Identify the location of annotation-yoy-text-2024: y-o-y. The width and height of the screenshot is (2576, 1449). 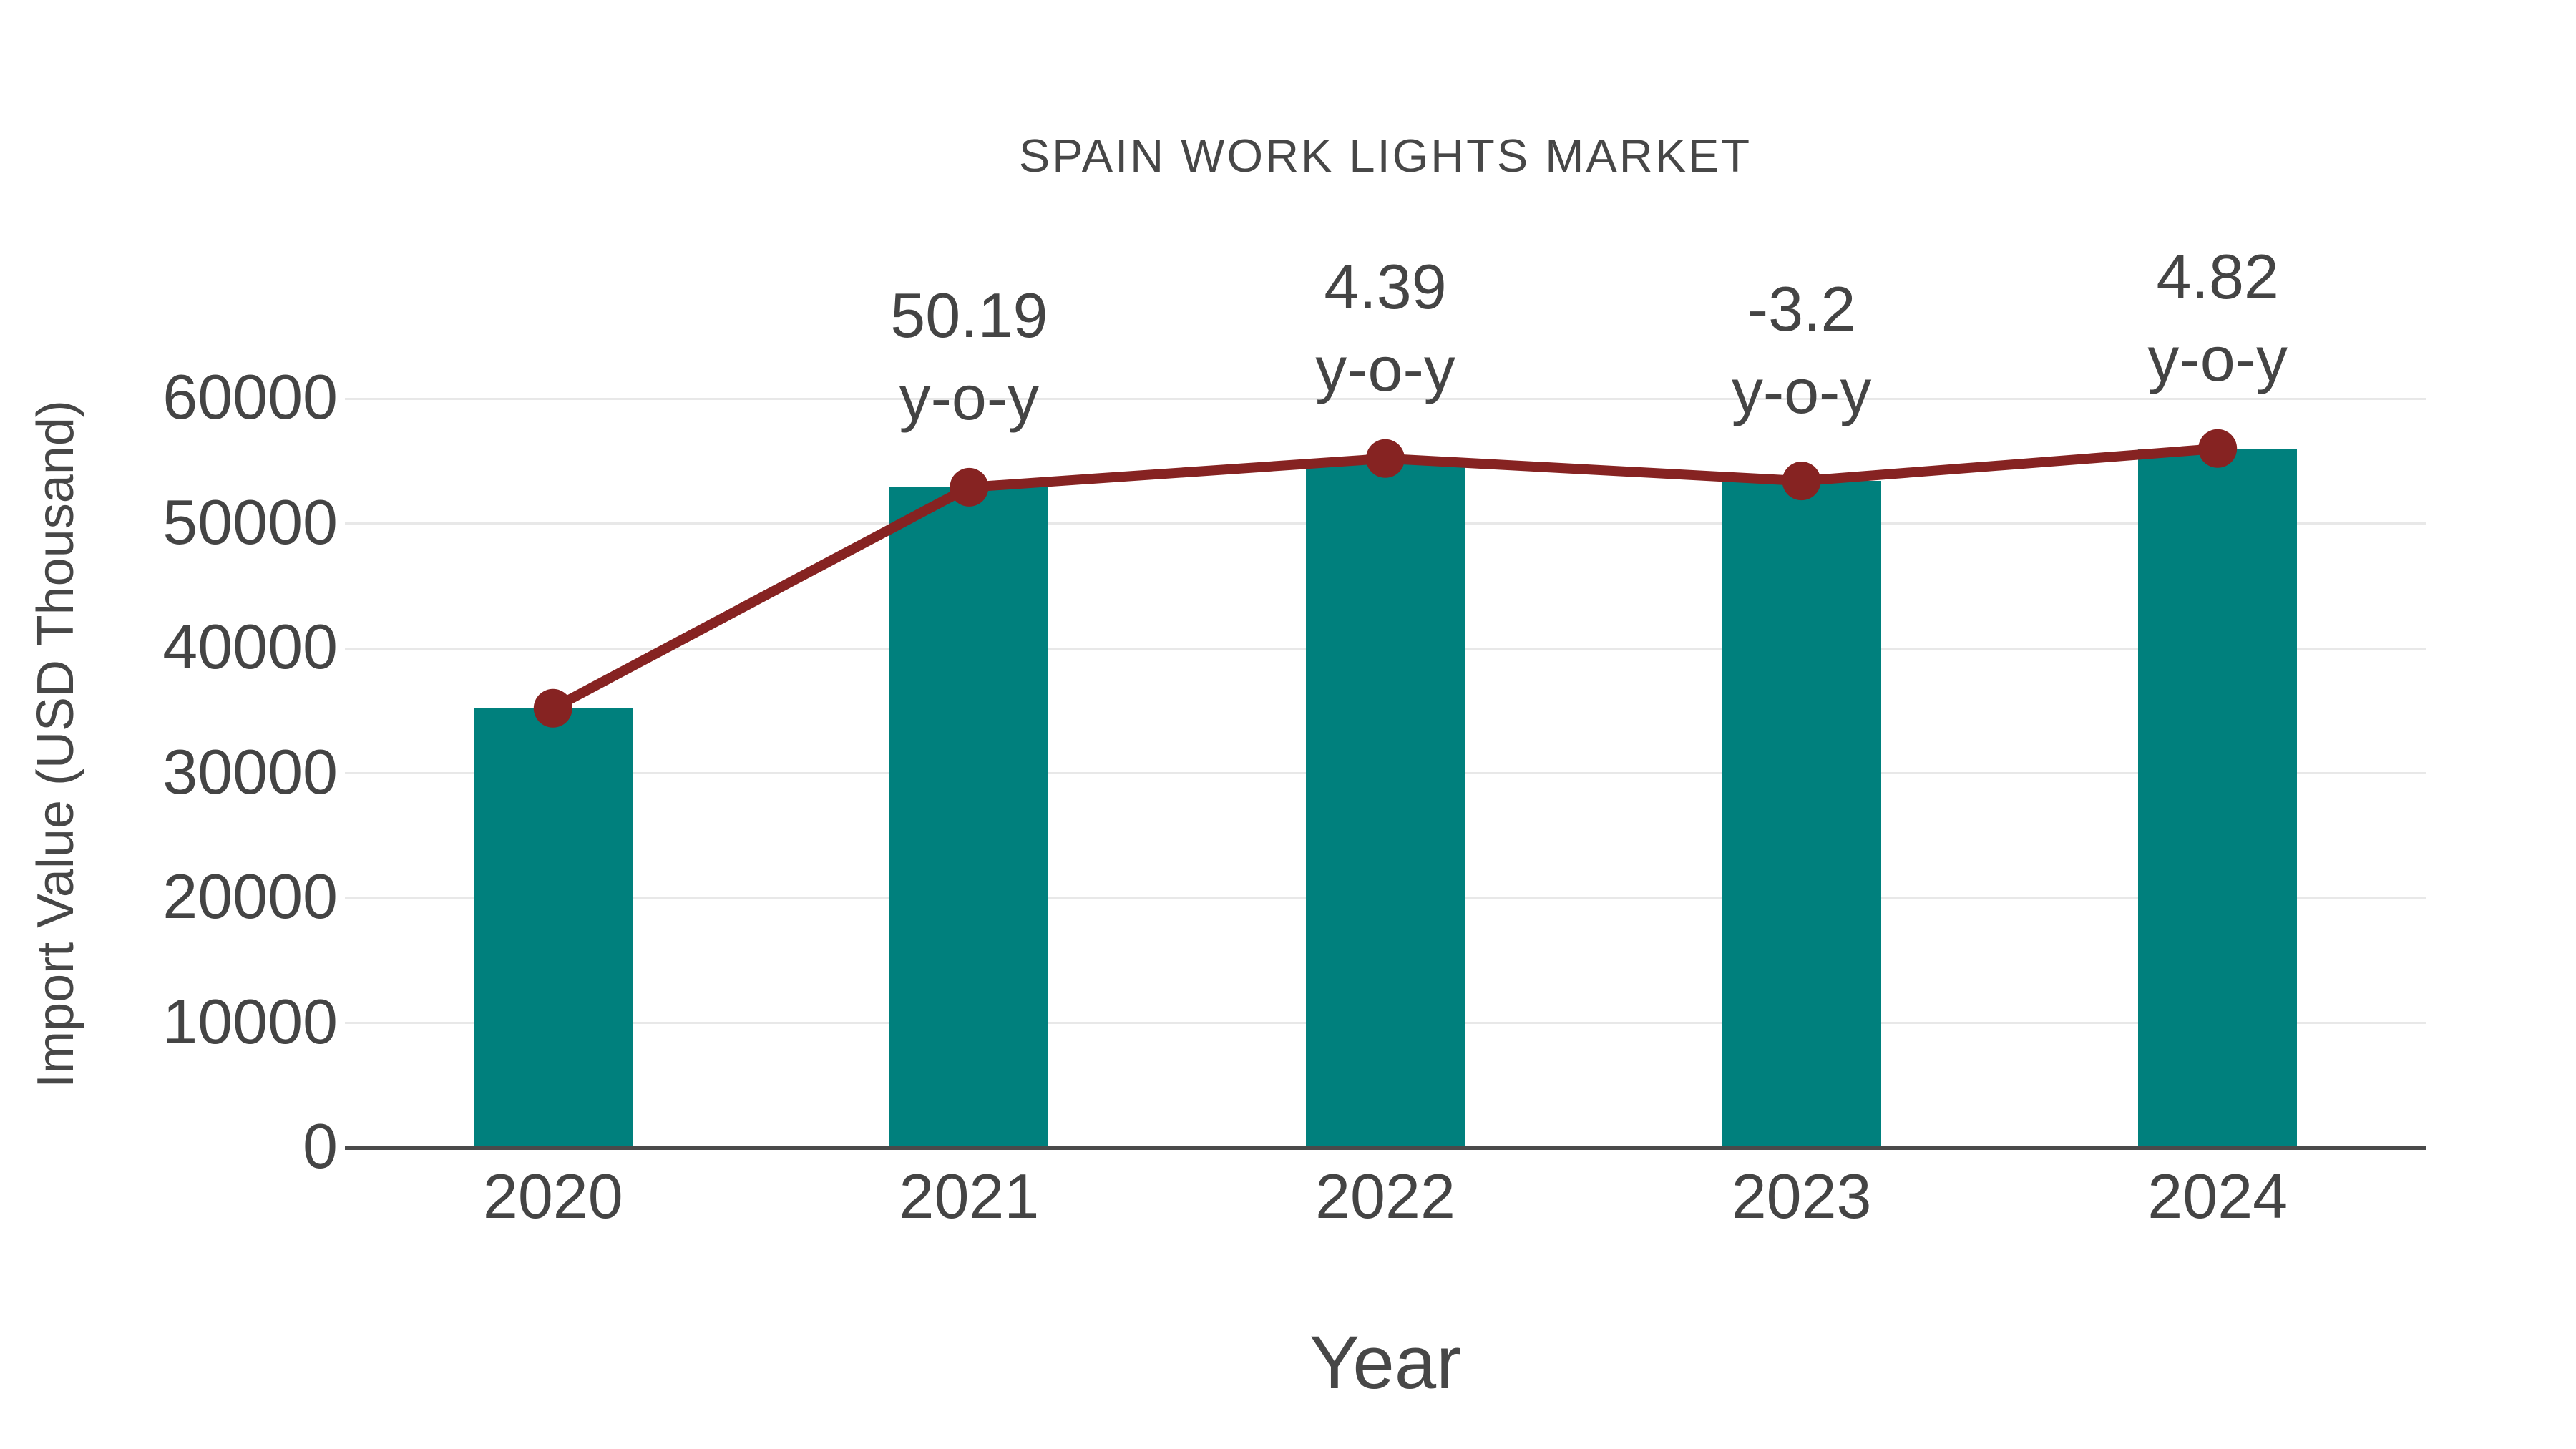
(2217, 358).